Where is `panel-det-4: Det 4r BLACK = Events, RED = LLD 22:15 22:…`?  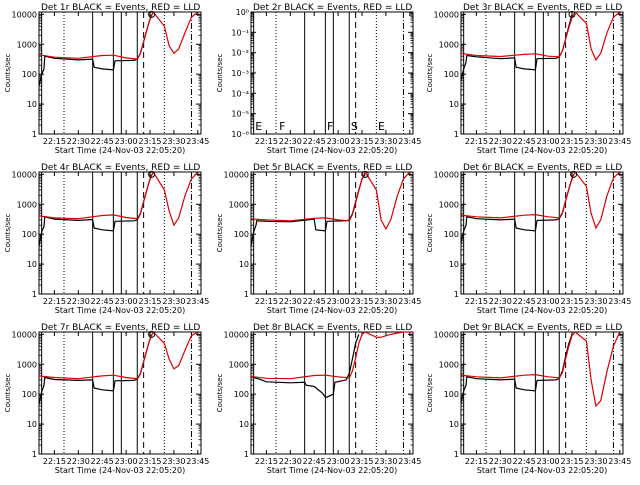
panel-det-4: Det 4r BLACK = Events, RED = LLD 22:15 22:… is located at coordinates (106, 239).